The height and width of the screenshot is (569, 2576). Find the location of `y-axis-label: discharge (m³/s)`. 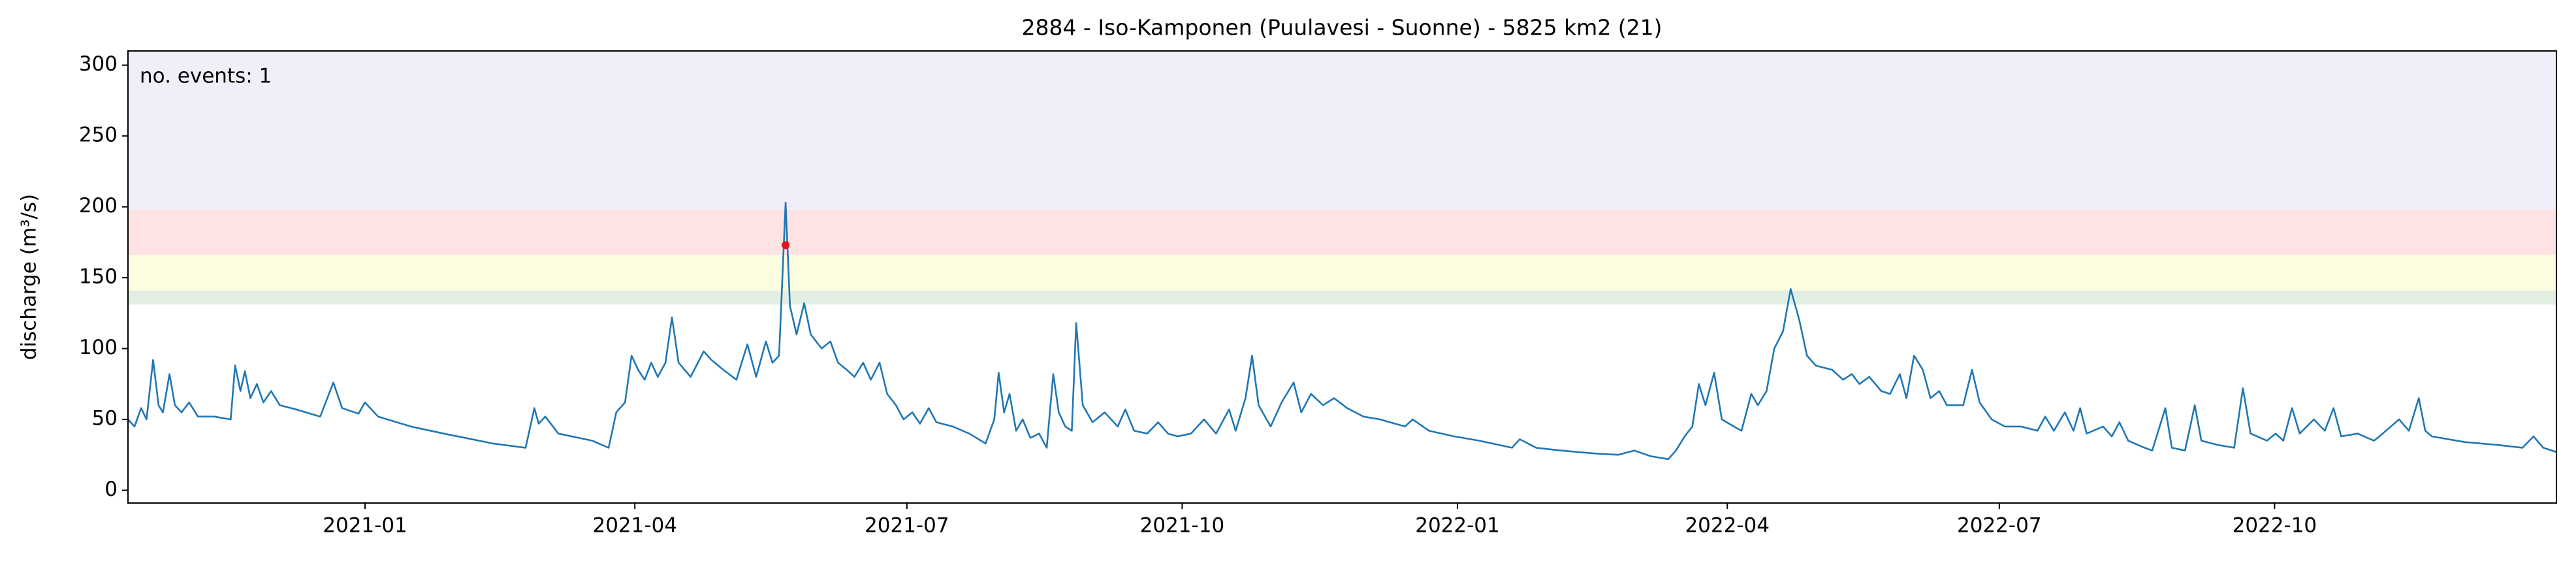

y-axis-label: discharge (m³/s) is located at coordinates (30, 277).